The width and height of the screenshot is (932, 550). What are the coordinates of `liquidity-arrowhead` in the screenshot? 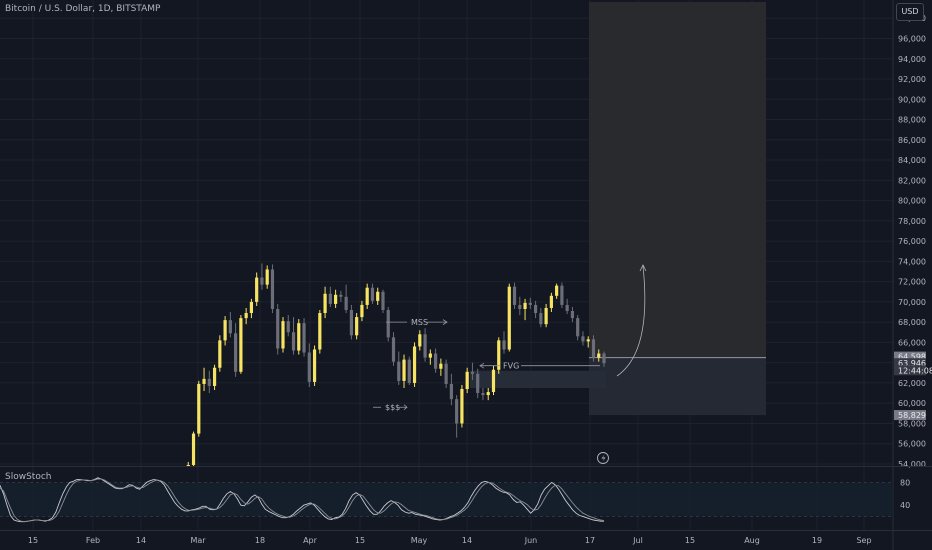 It's located at (405, 407).